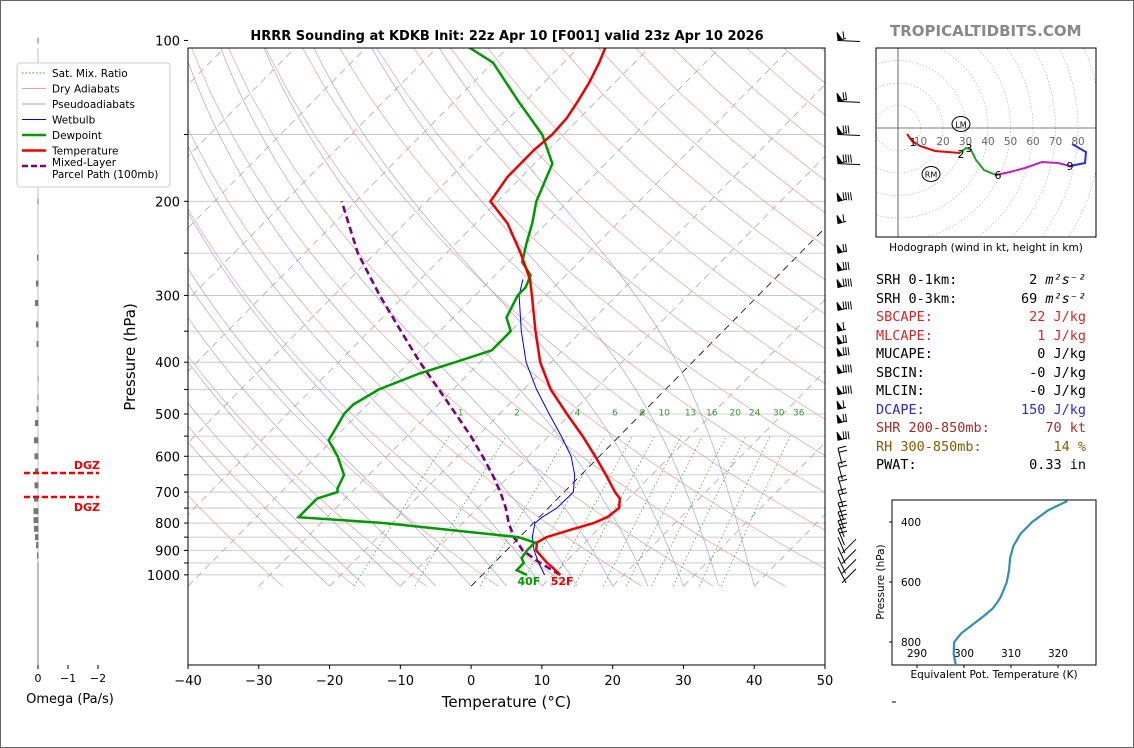  I want to click on hodograph-km-label: 1, so click(913, 142).